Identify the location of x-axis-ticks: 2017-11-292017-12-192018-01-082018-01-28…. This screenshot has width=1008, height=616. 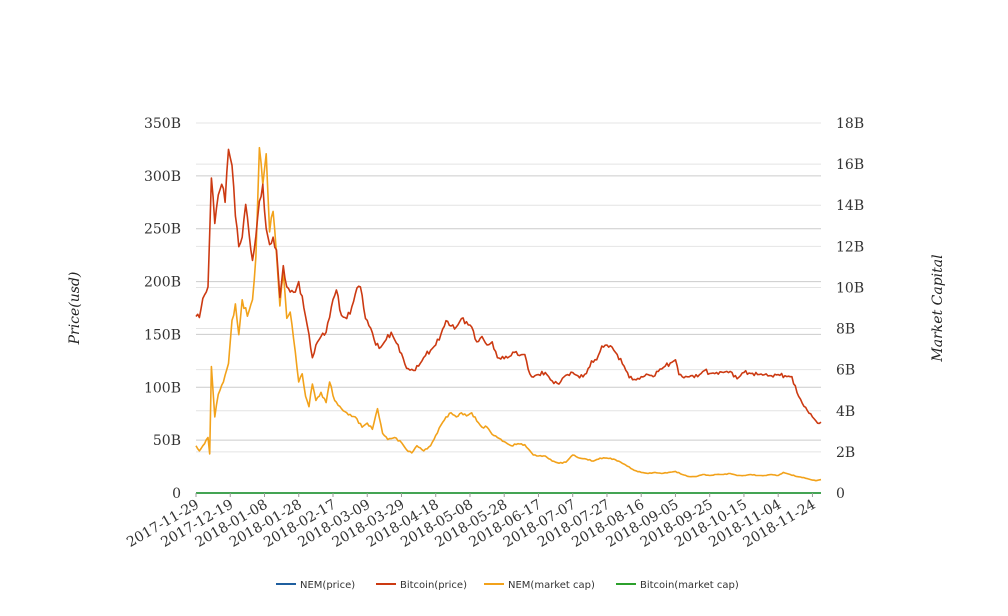
(471, 522).